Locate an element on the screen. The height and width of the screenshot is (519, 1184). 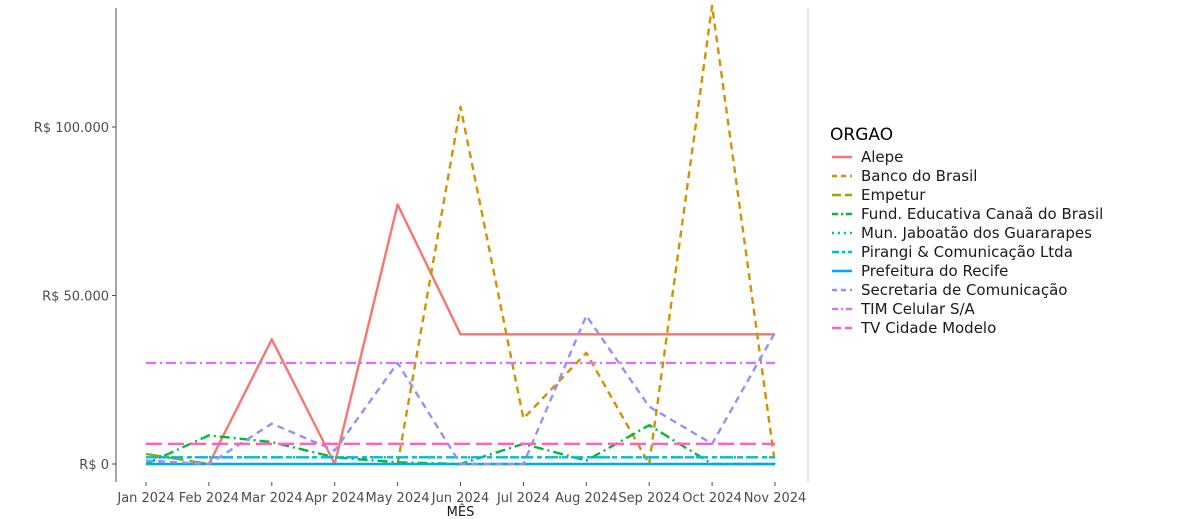
x-tick-label: May 2024 is located at coordinates (398, 498).